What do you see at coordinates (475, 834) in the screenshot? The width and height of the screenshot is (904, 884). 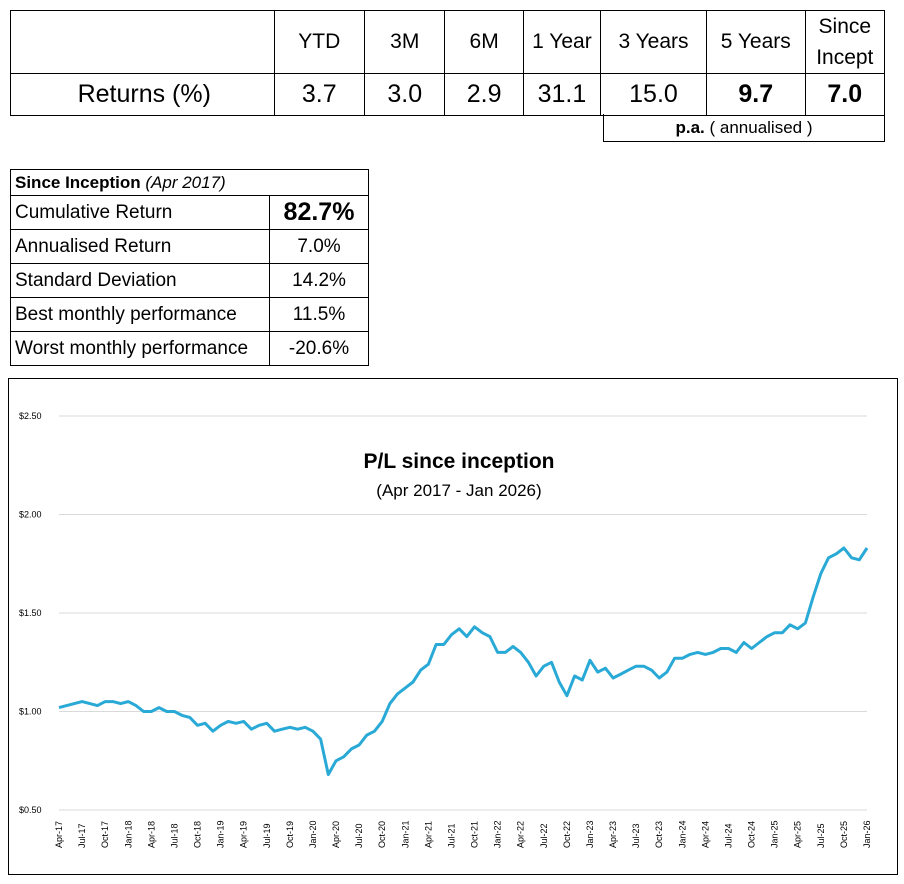 I see `x-tick-label: Oct-21` at bounding box center [475, 834].